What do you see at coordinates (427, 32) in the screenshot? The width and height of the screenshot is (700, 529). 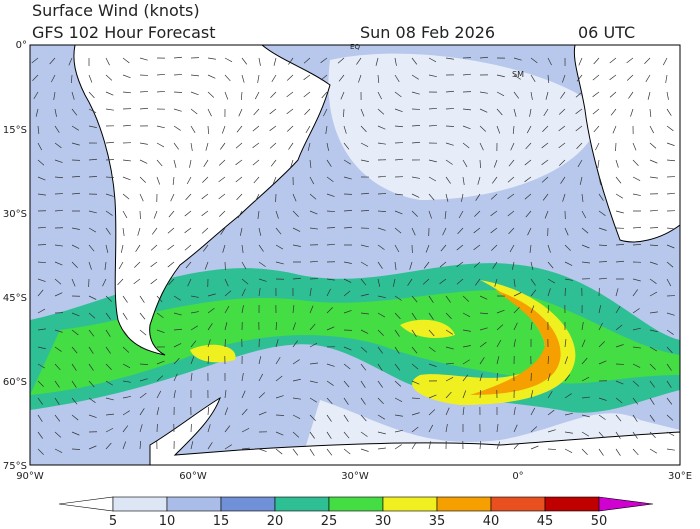 I see `date: Sun 08 Feb 2026` at bounding box center [427, 32].